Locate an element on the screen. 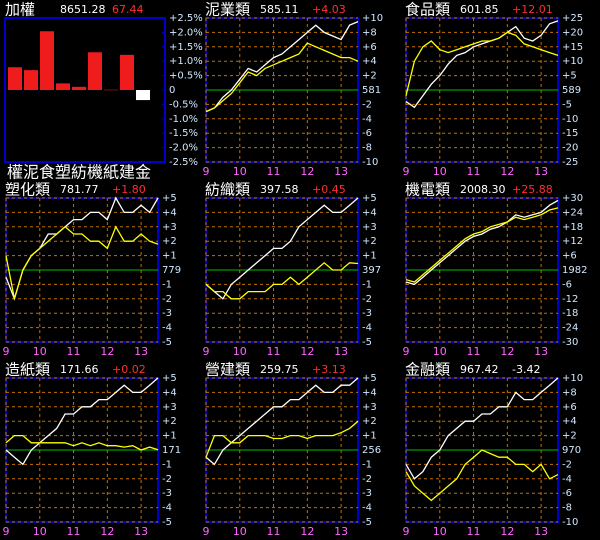  change: +4.03 is located at coordinates (329, 9).